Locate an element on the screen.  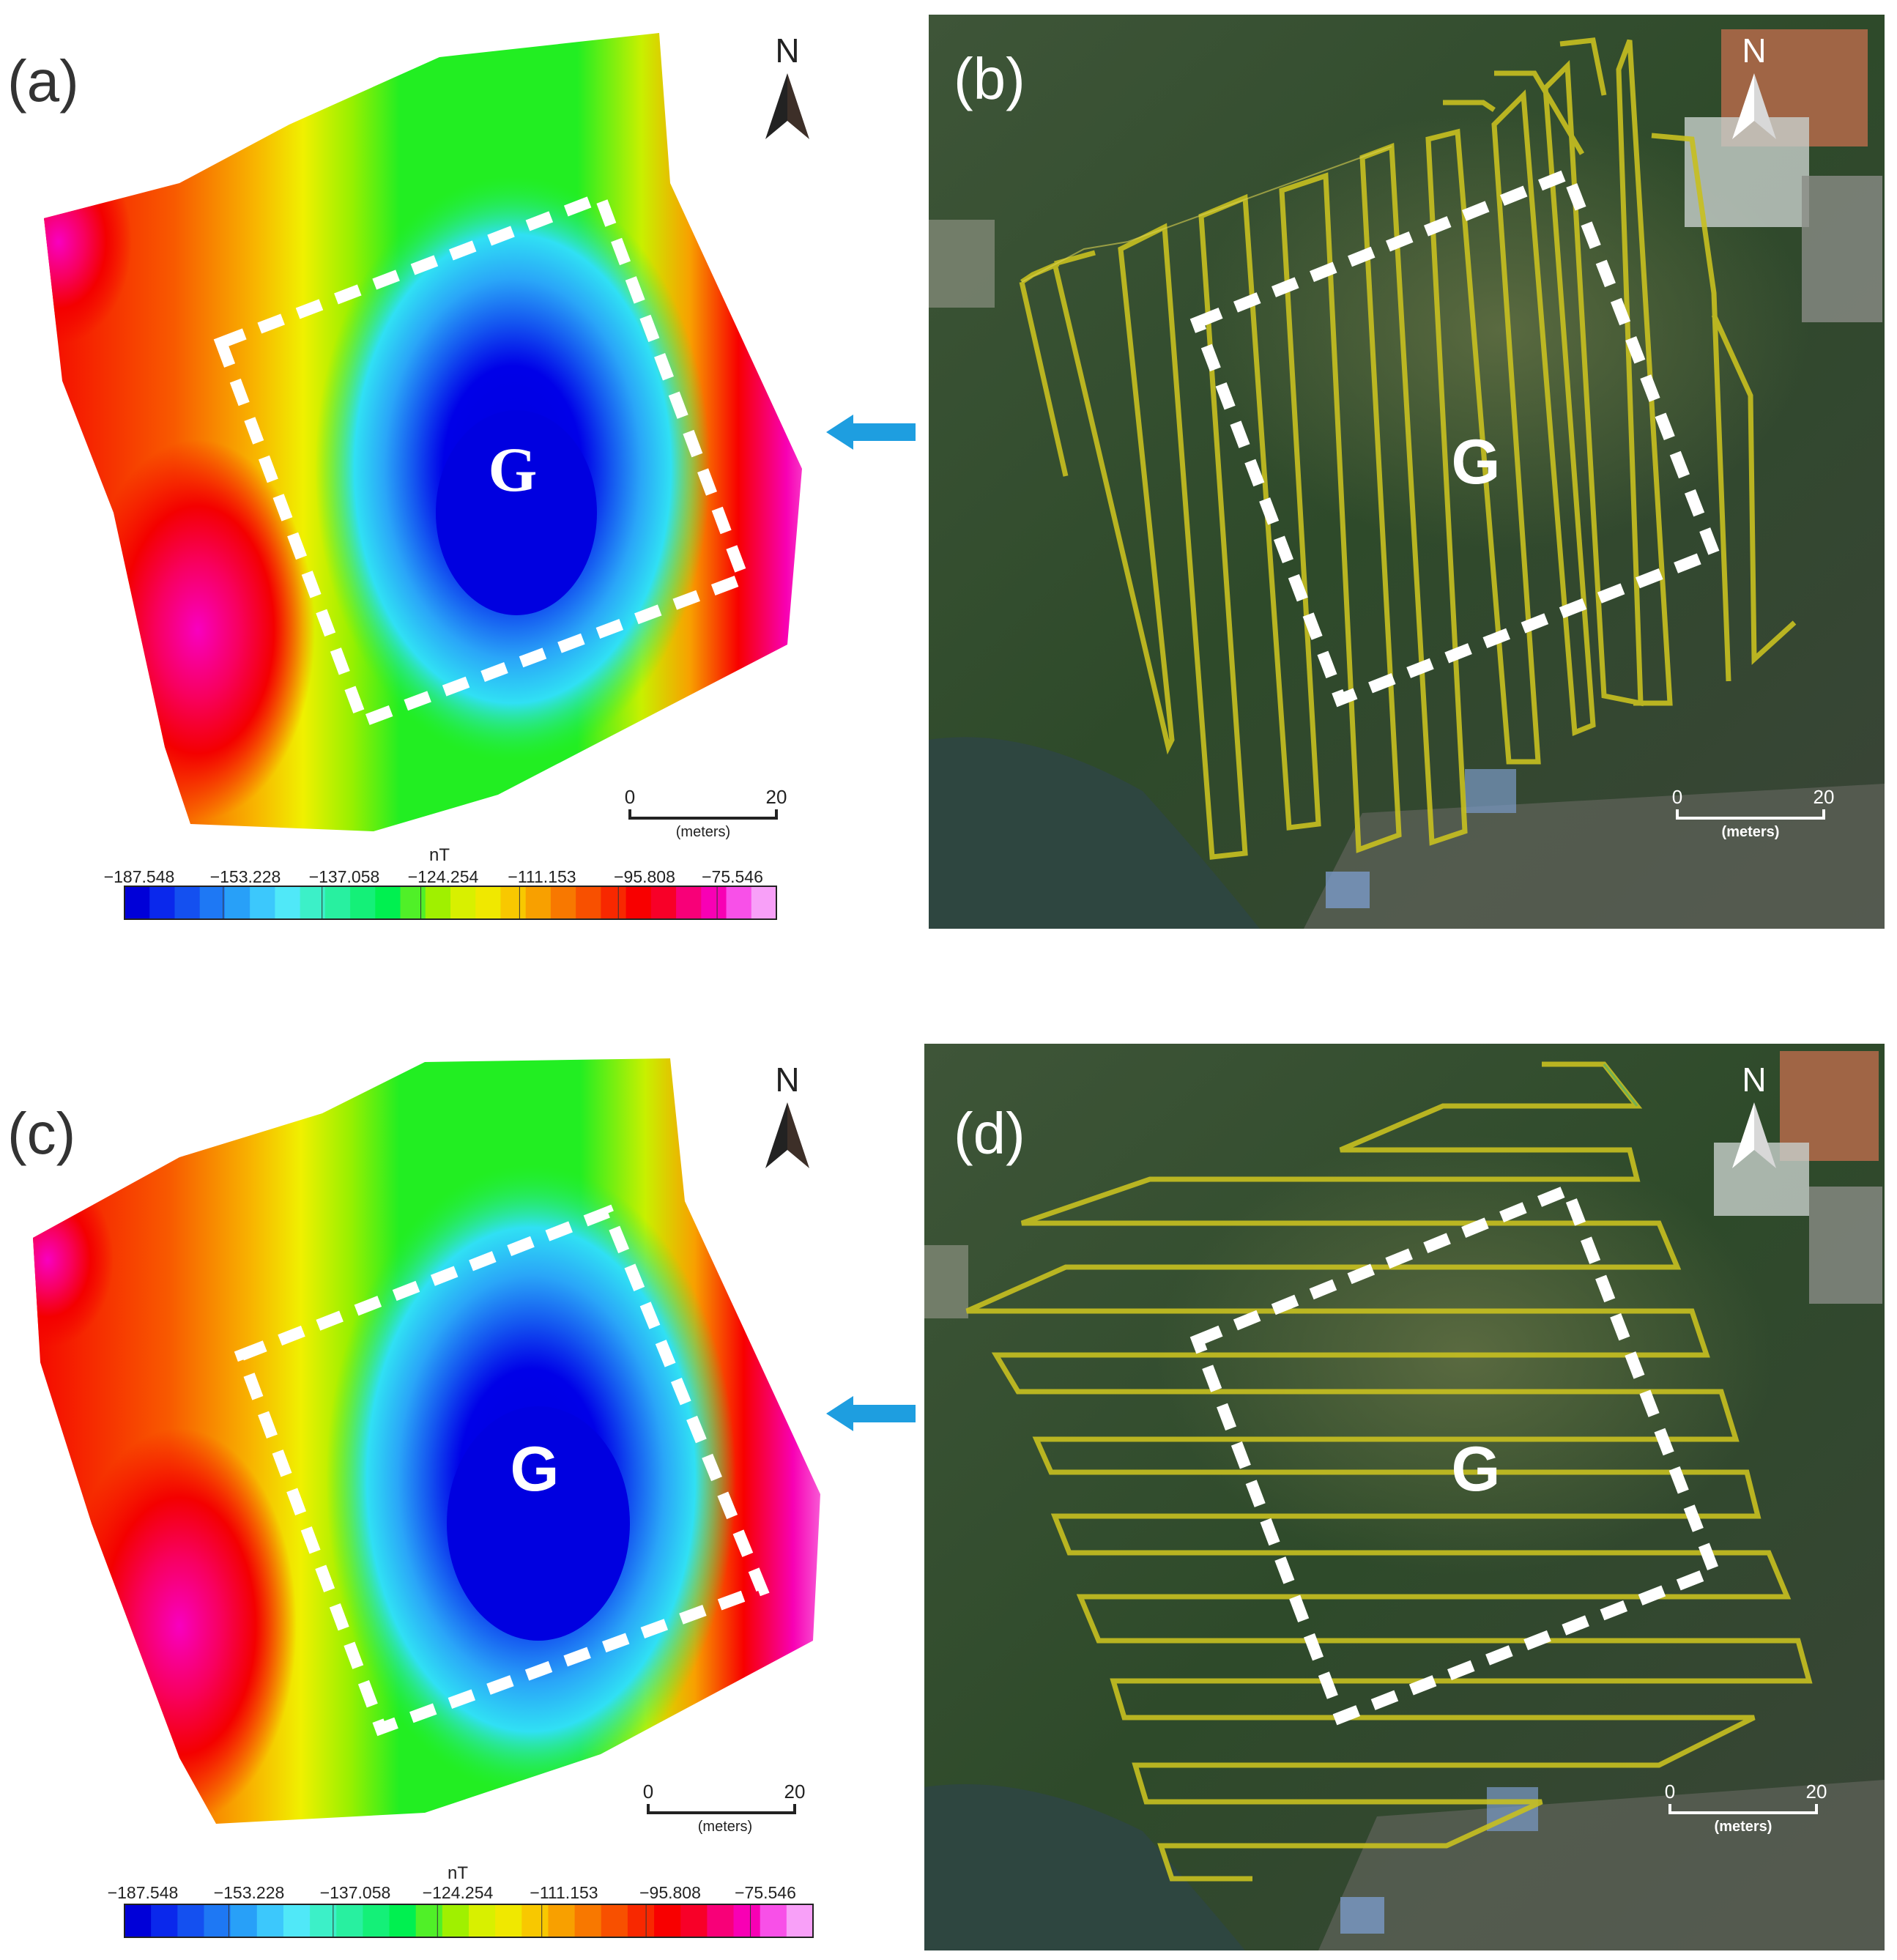
panel-label-a: (a) is located at coordinates (43, 81).